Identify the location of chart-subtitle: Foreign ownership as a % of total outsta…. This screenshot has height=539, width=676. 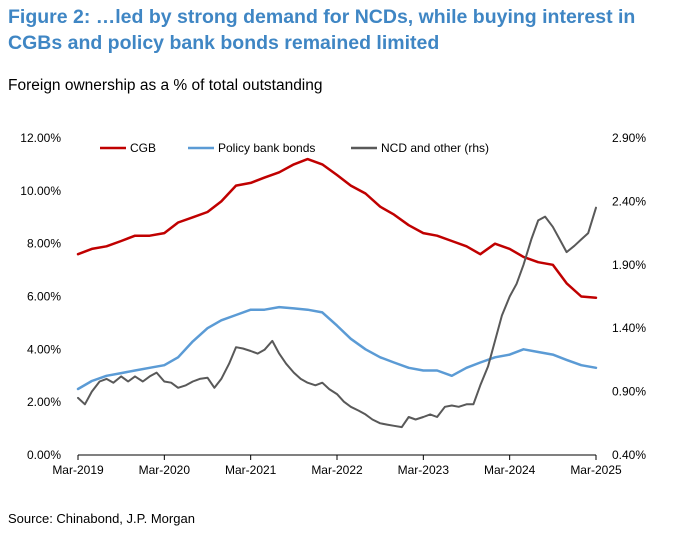
(165, 85).